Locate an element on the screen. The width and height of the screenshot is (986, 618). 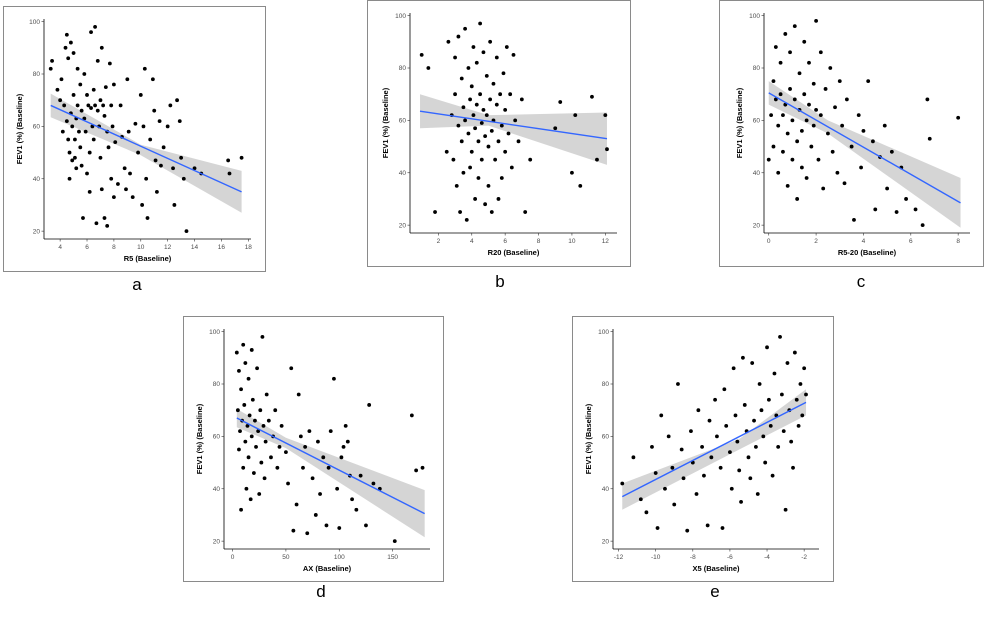
y-tick-label: 60 is located at coordinates (757, 121).